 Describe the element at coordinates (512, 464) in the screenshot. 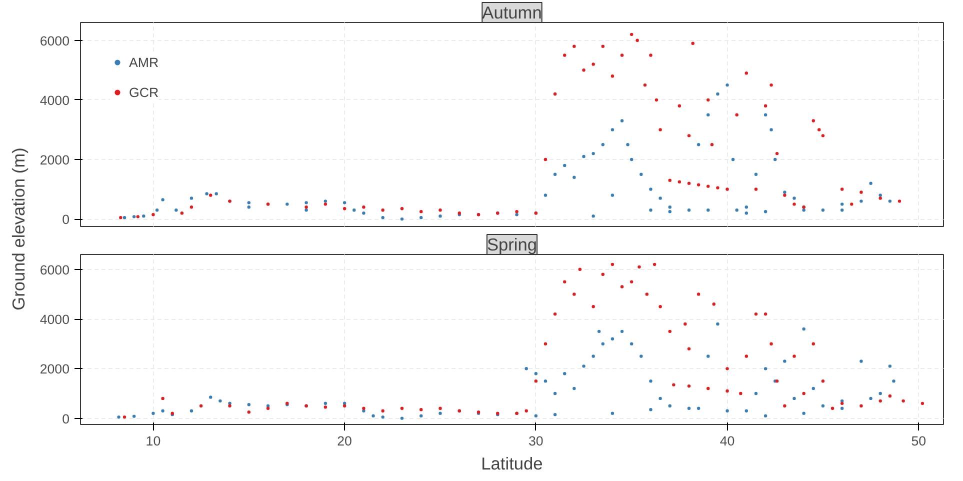

I see `x-axis-title: Latitude` at that location.